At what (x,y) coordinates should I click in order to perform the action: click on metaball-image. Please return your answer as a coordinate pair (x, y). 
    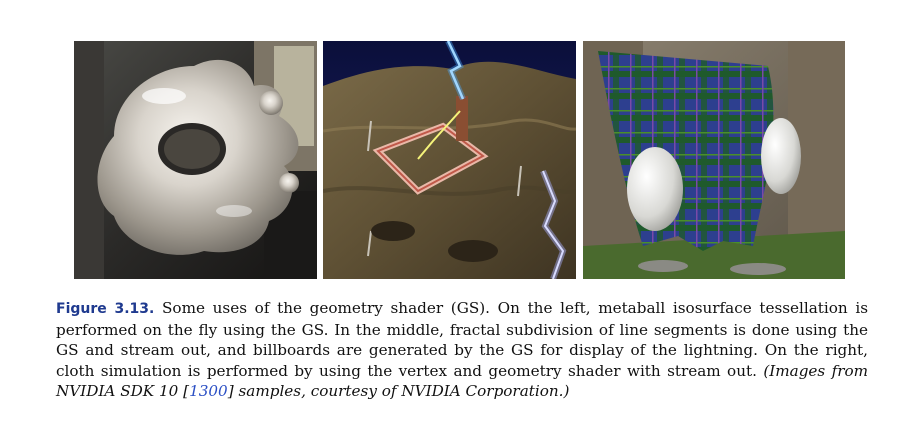
    Looking at the image, I should click on (195, 160).